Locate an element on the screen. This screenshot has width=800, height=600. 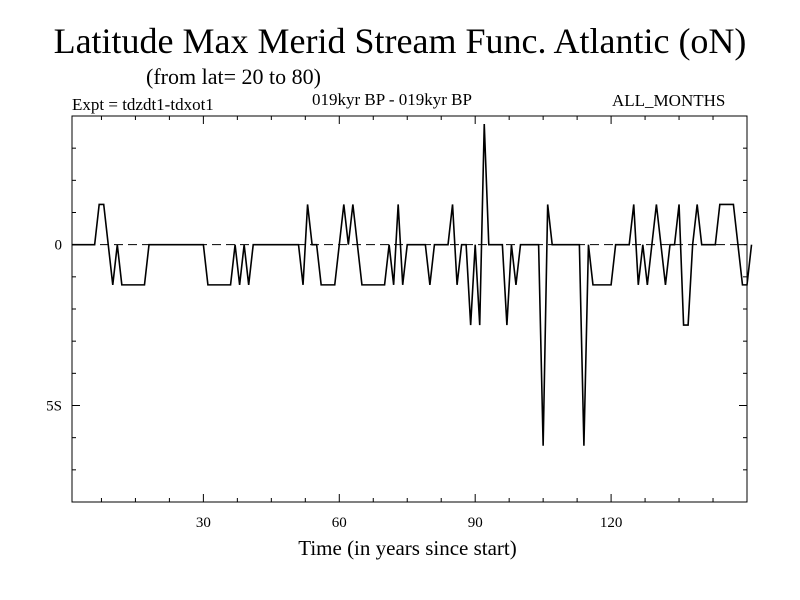
x-tick-label: 30 is located at coordinates (203, 523).